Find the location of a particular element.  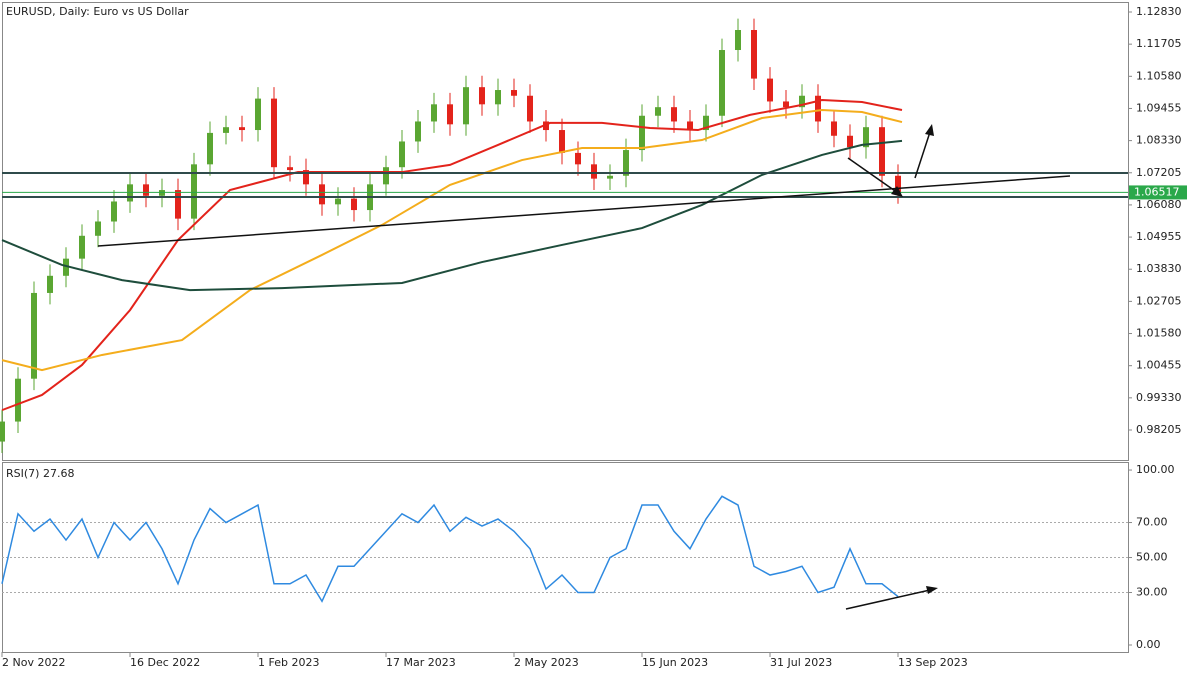

y-tick-label: 0.99330 is located at coordinates (1159, 397).